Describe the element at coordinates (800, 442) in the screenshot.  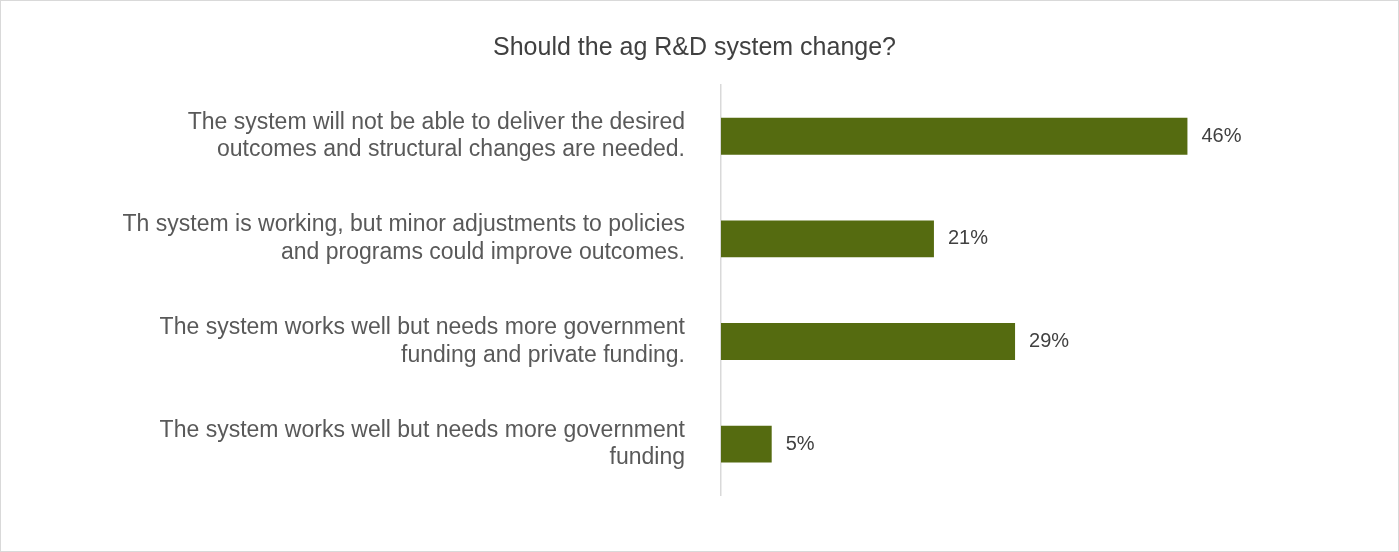
I see `data-label: 5%` at that location.